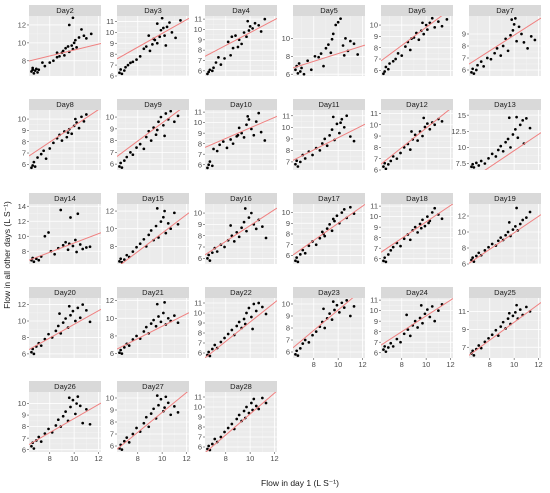  I want to click on facet-panel-day17: Day17 6 78 9 10, so click(323, 228).